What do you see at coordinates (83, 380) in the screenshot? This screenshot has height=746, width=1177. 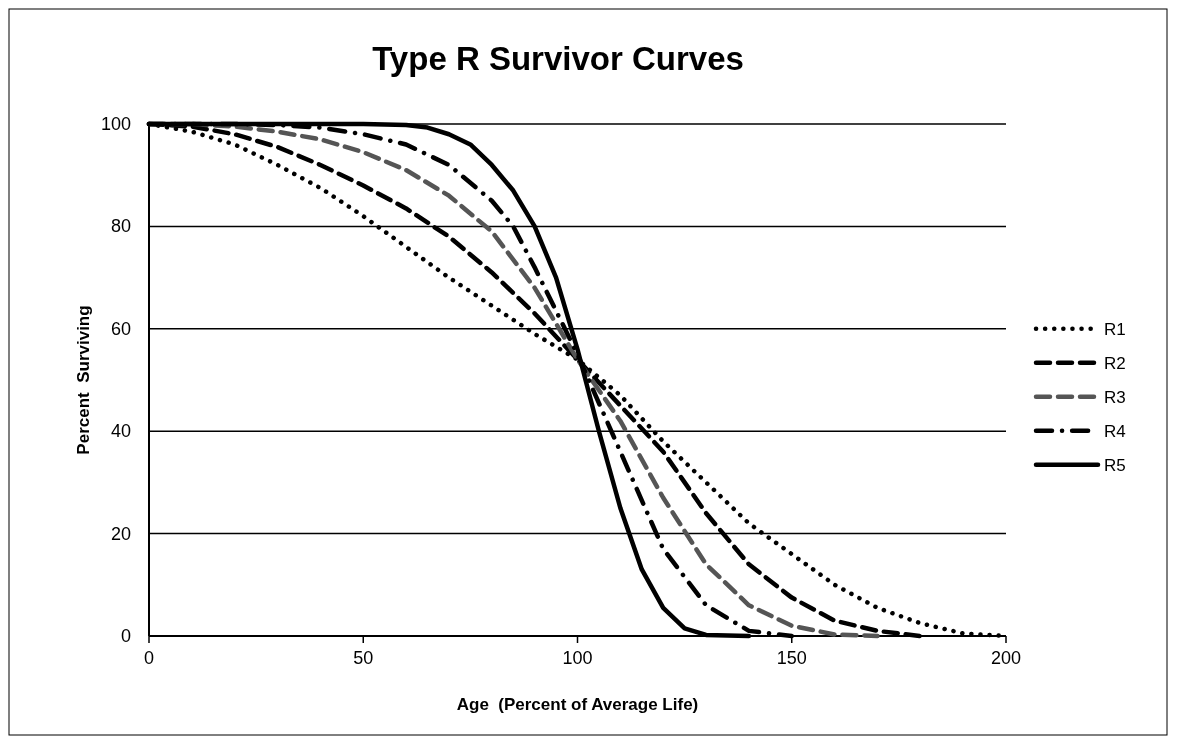 I see `y-axis-title: Percent Surviving` at bounding box center [83, 380].